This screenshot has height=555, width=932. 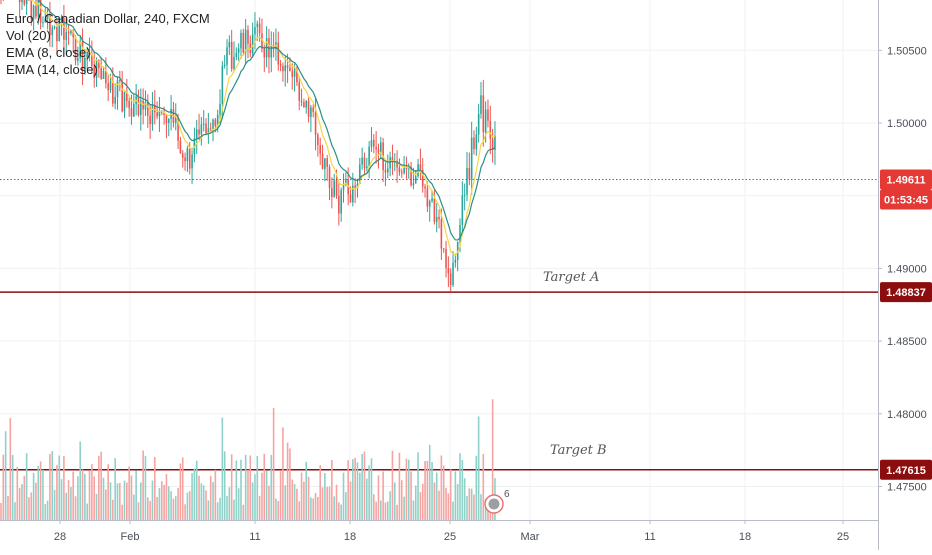 I want to click on symbol-title: Euro / Canadian Dollar, 240, FXCM, so click(x=108, y=18).